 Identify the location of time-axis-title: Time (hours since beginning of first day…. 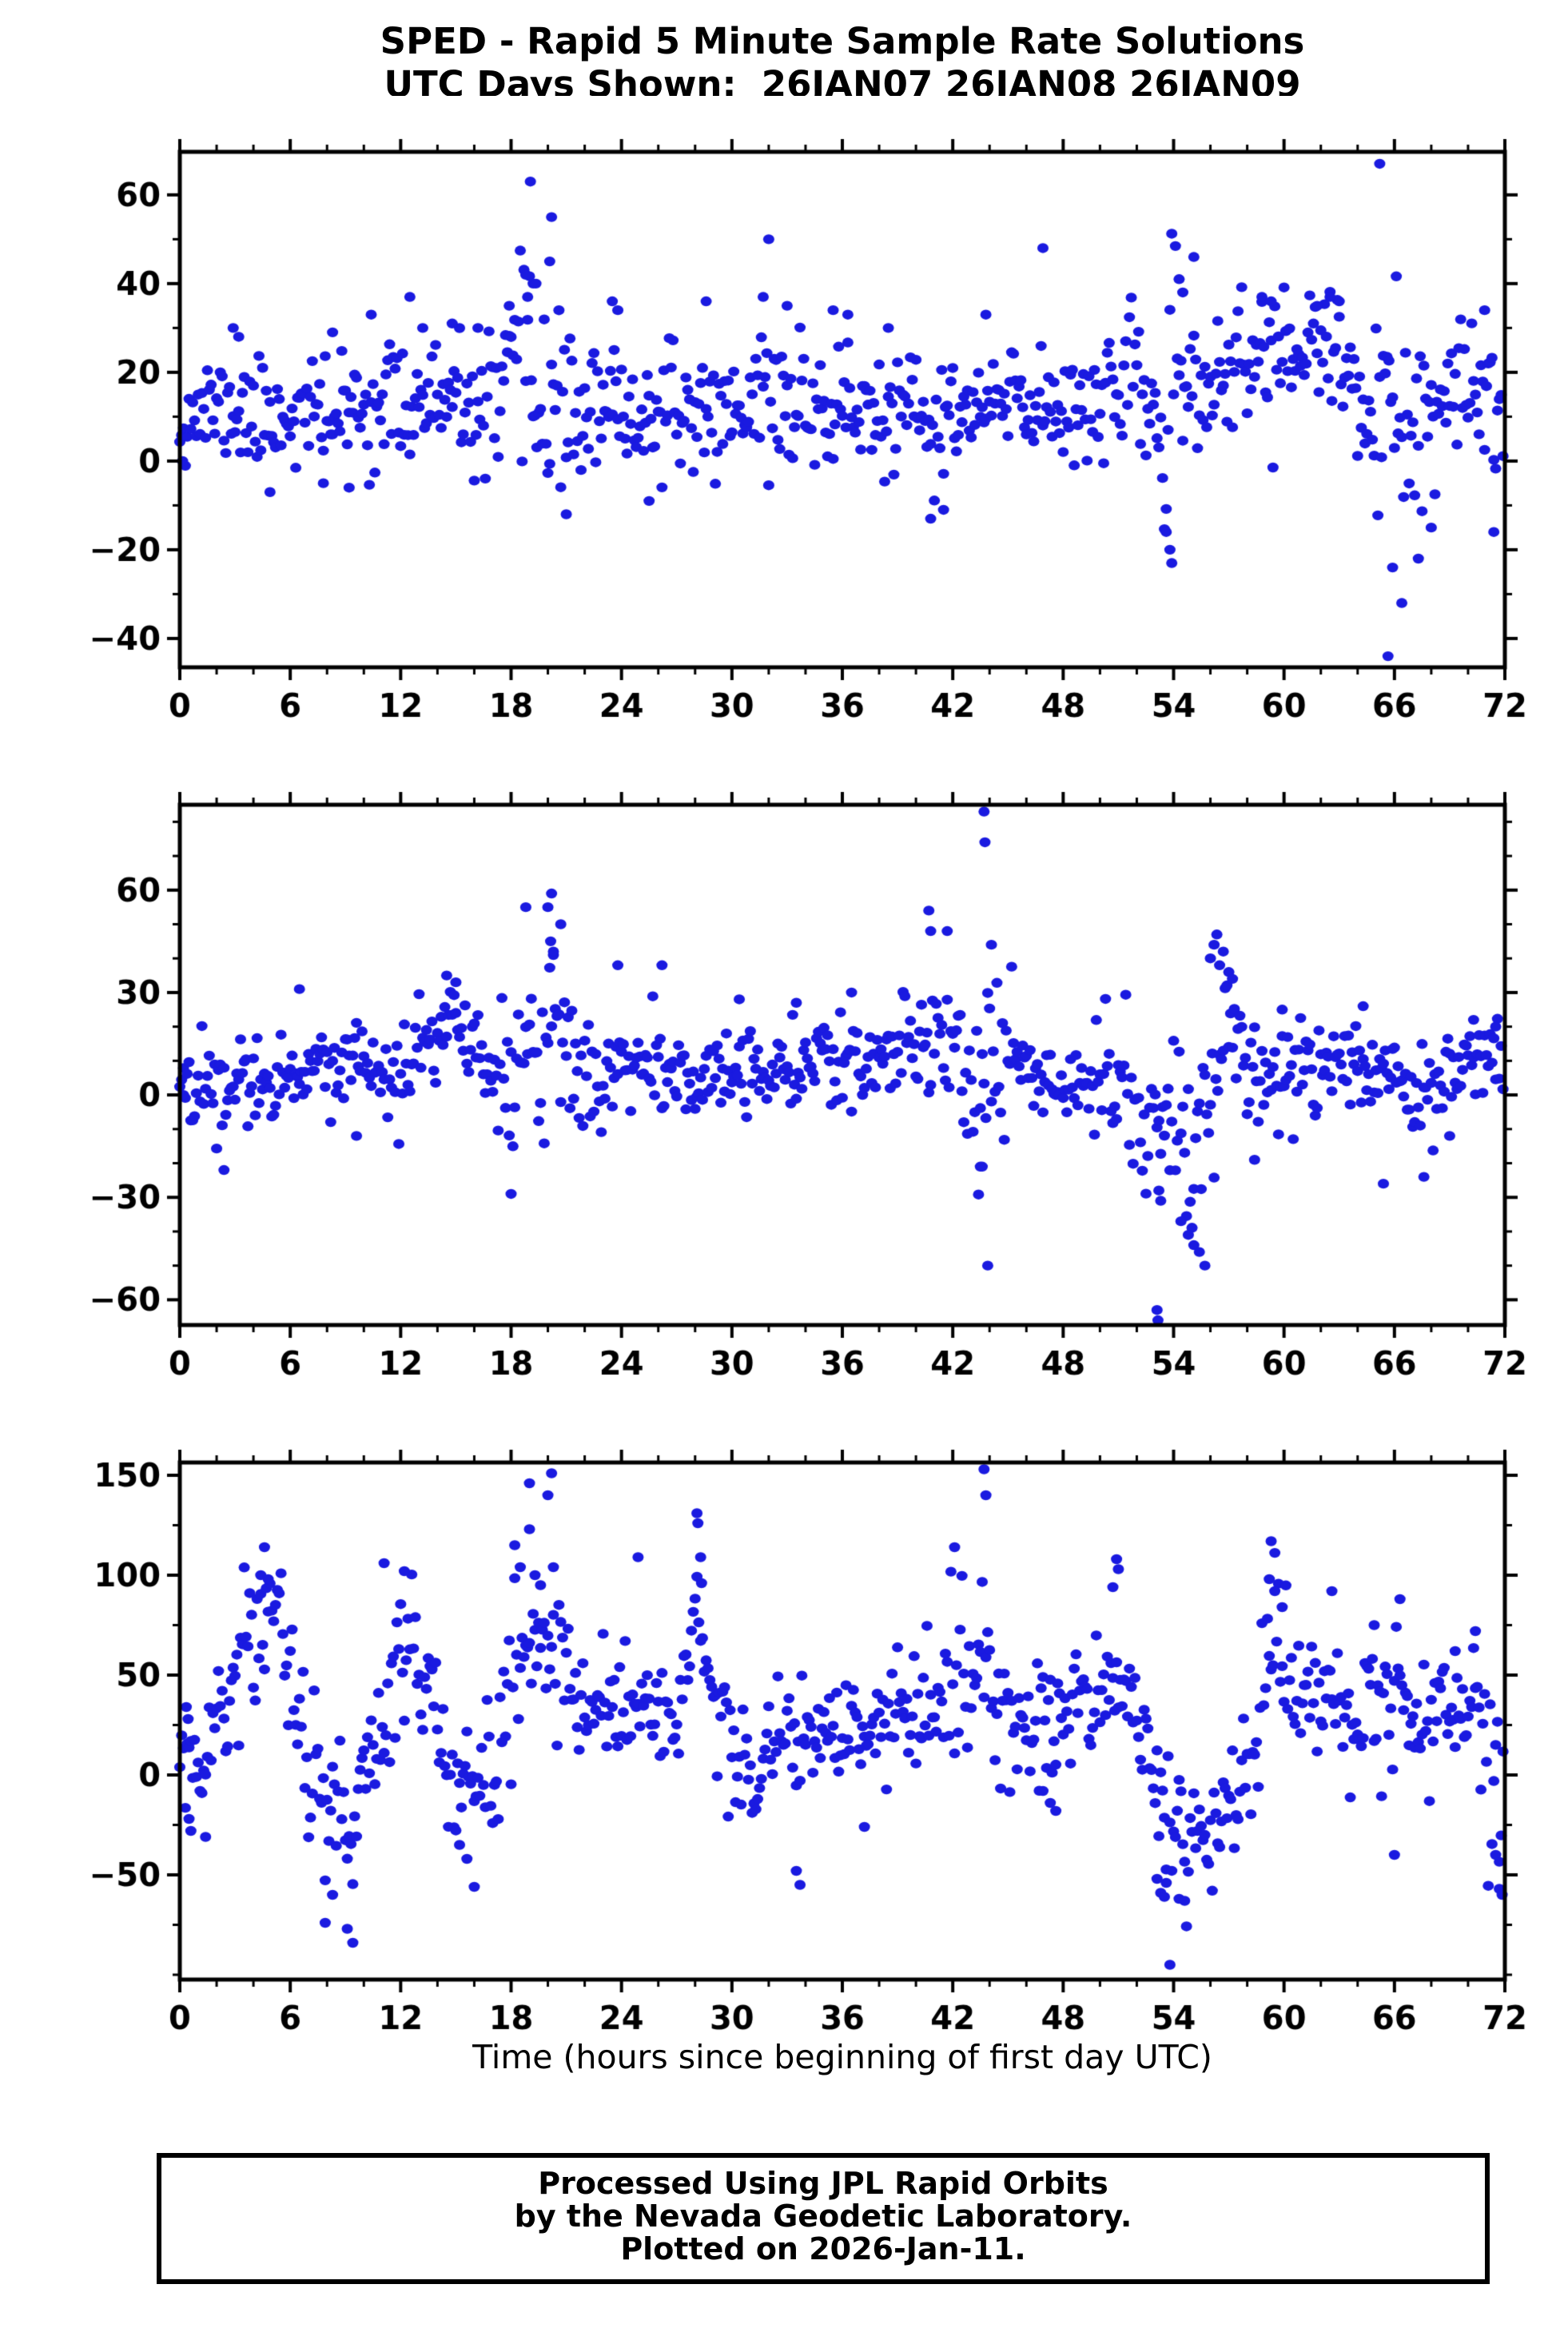
(842, 2057).